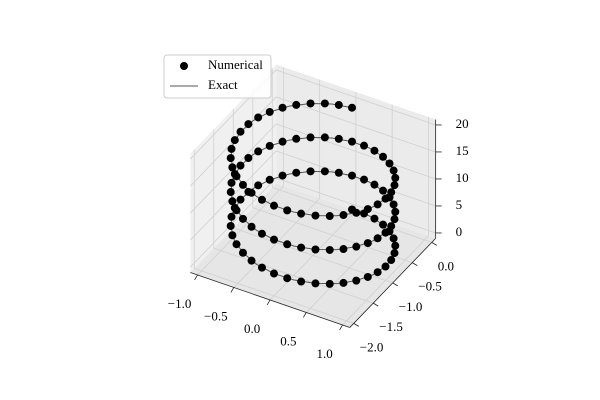 The height and width of the screenshot is (400, 600). Describe the element at coordinates (459, 231) in the screenshot. I see `z-tick-label: 0` at that location.